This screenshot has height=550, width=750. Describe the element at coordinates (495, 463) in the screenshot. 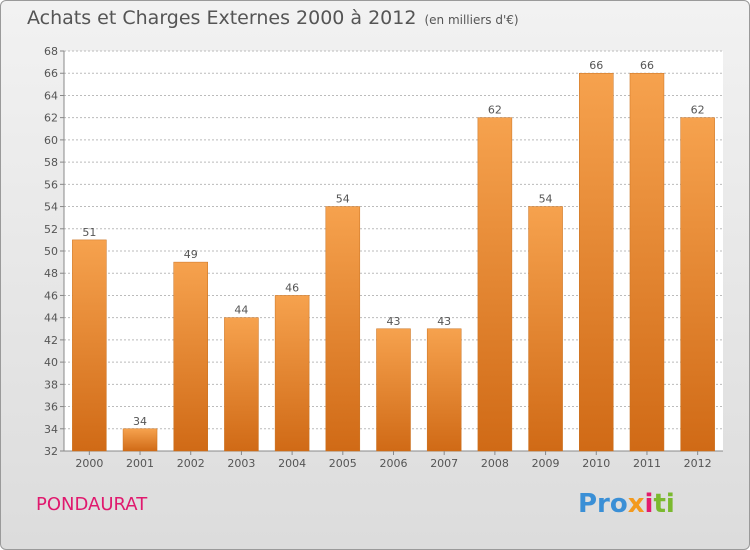

I see `x-tick-label-2008: 2008` at that location.